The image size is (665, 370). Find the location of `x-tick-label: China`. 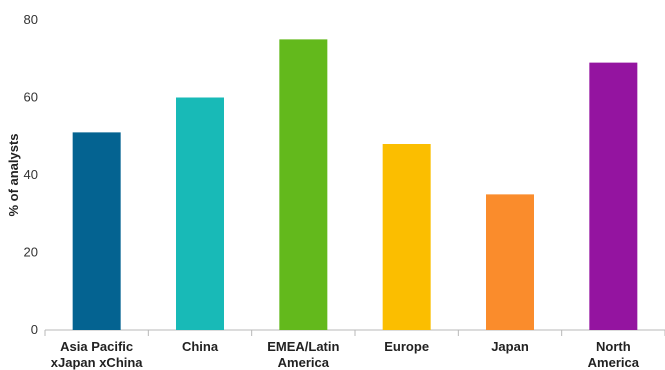

x-tick-label: China is located at coordinates (200, 346).